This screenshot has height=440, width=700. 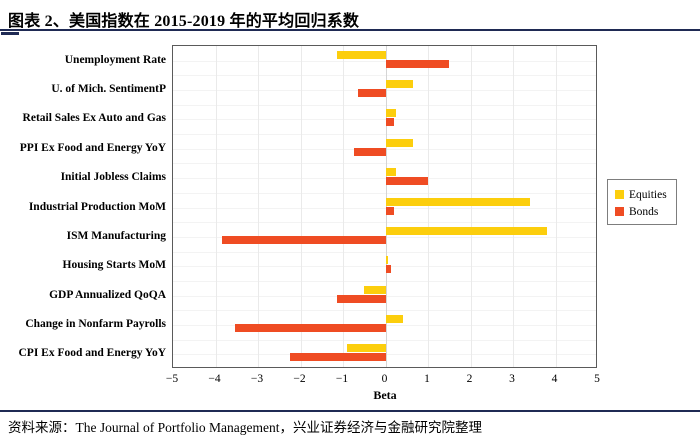 What do you see at coordinates (619, 194) in the screenshot?
I see `equities-swatch-icon` at bounding box center [619, 194].